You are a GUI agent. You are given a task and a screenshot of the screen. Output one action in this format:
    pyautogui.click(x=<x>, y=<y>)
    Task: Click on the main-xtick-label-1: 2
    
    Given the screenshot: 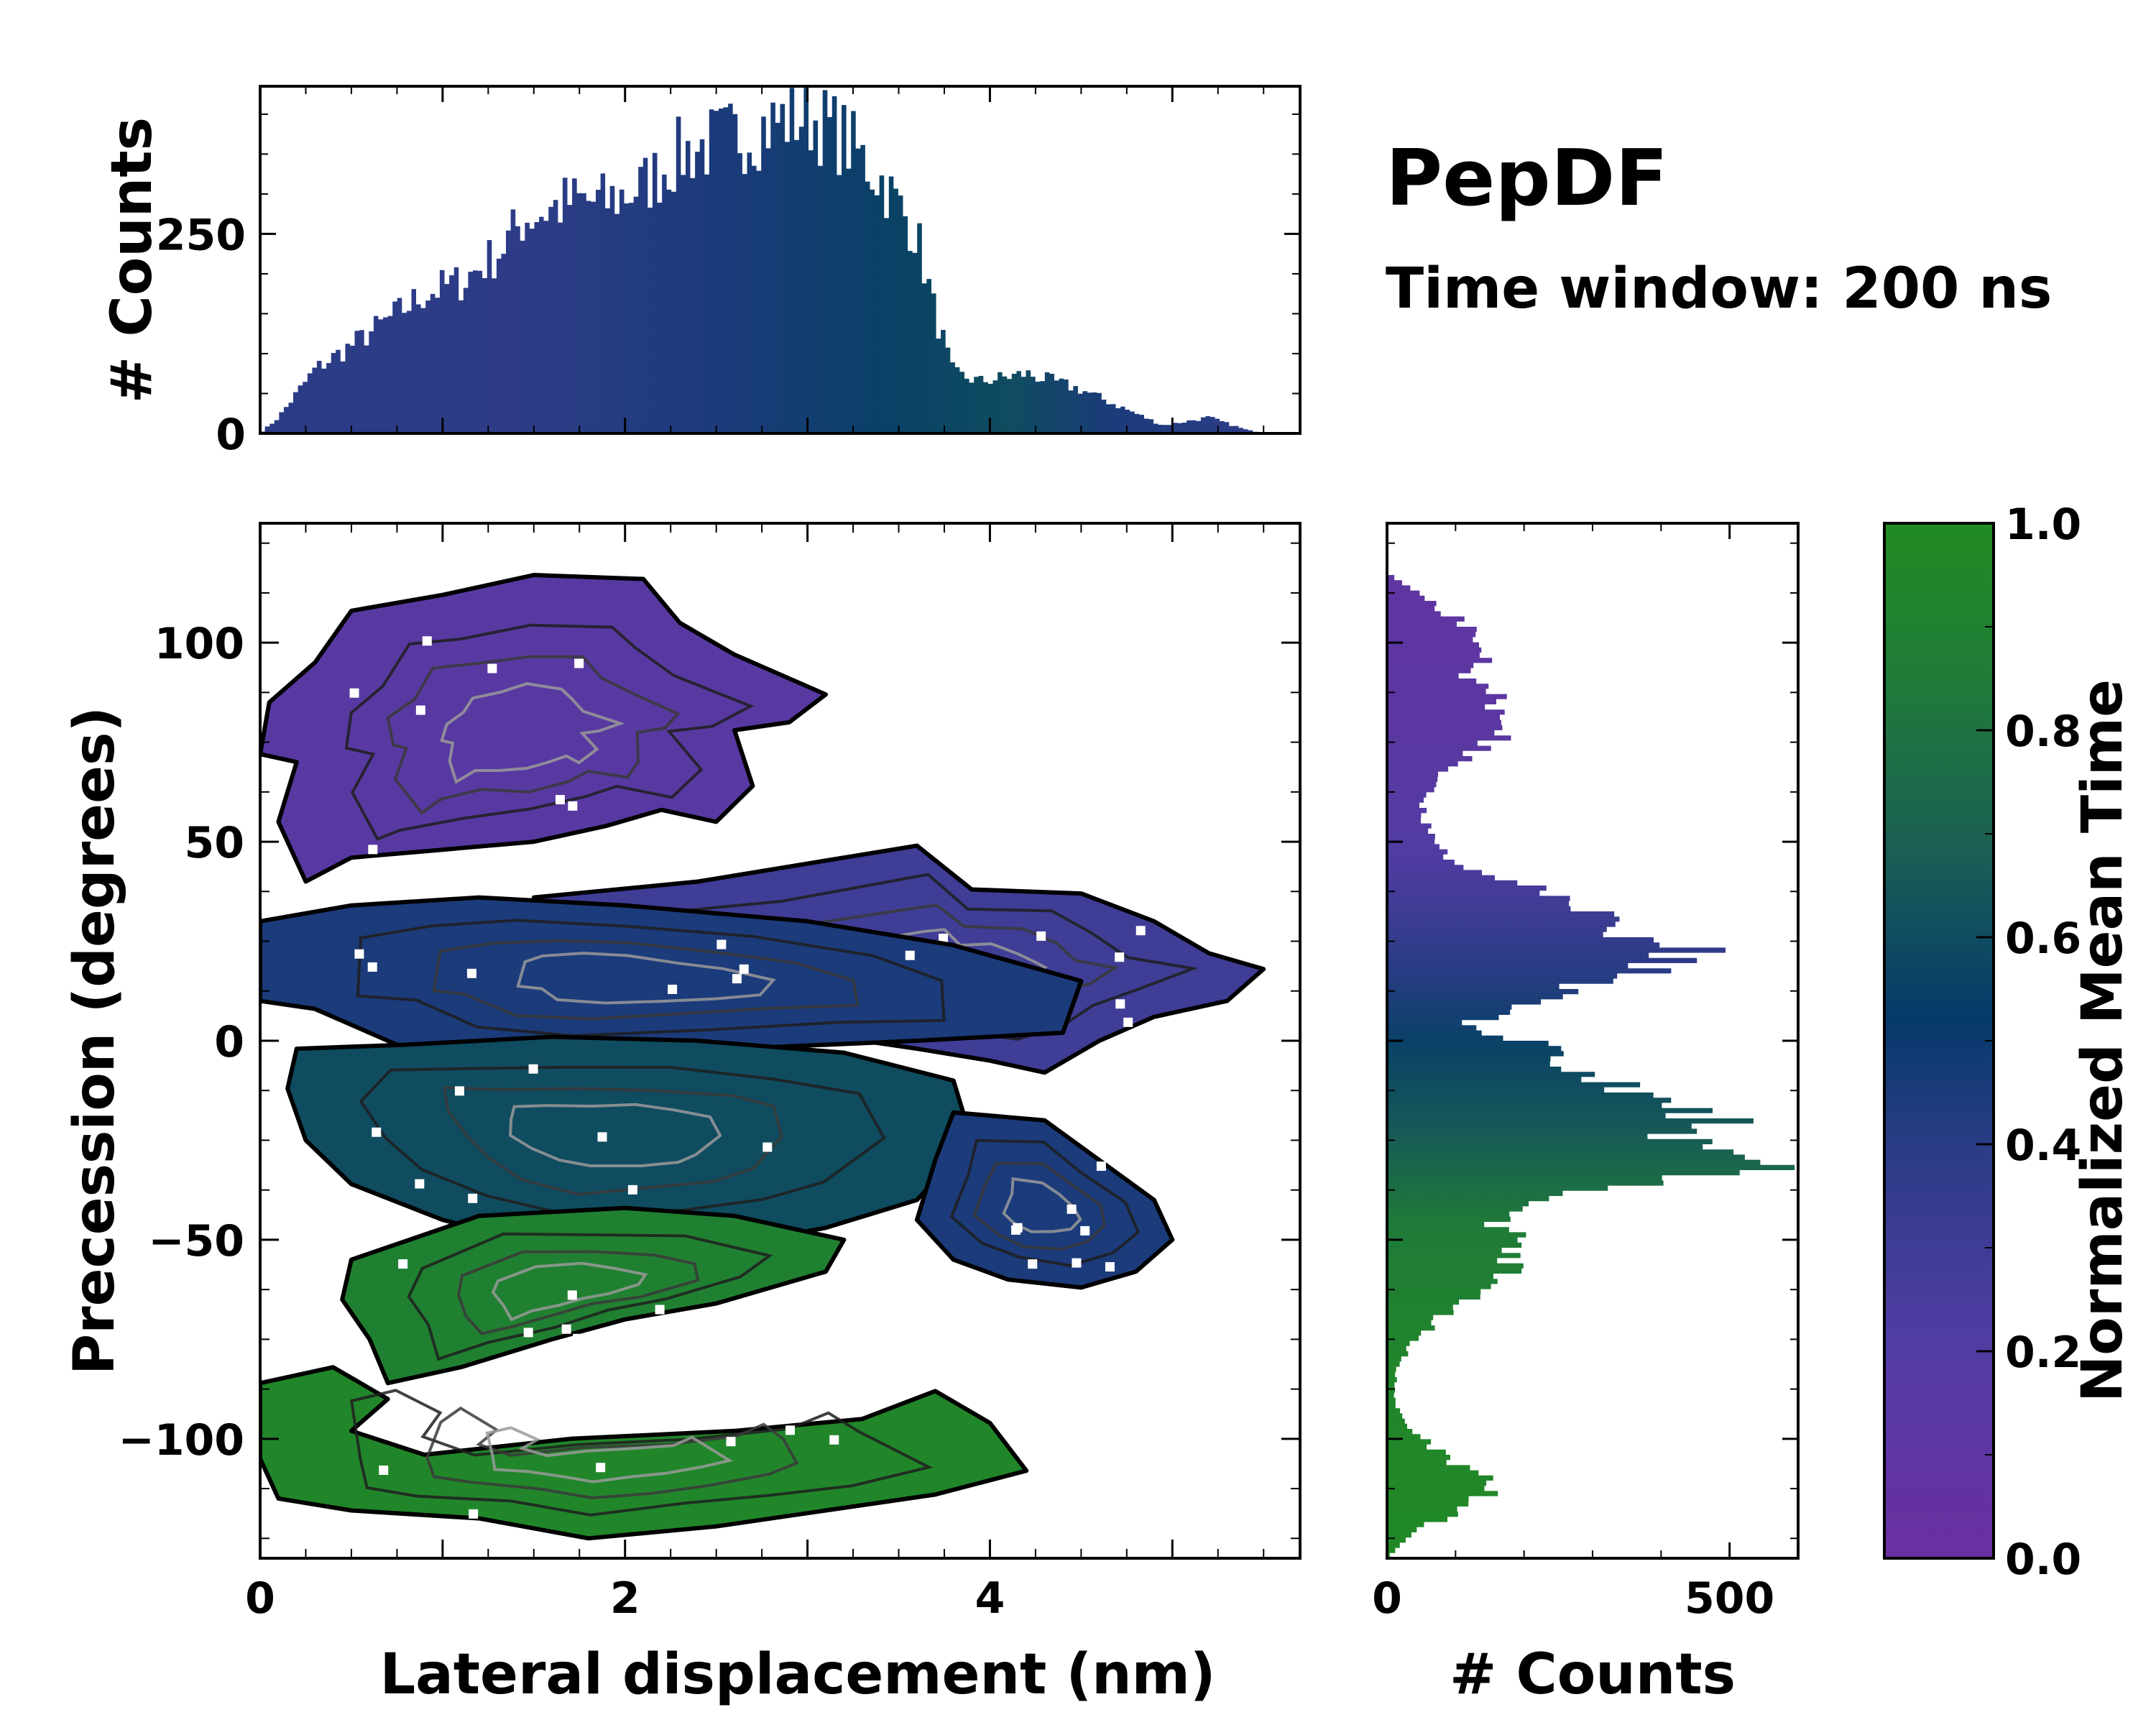 What is the action you would take?
    pyautogui.click(x=625, y=1598)
    